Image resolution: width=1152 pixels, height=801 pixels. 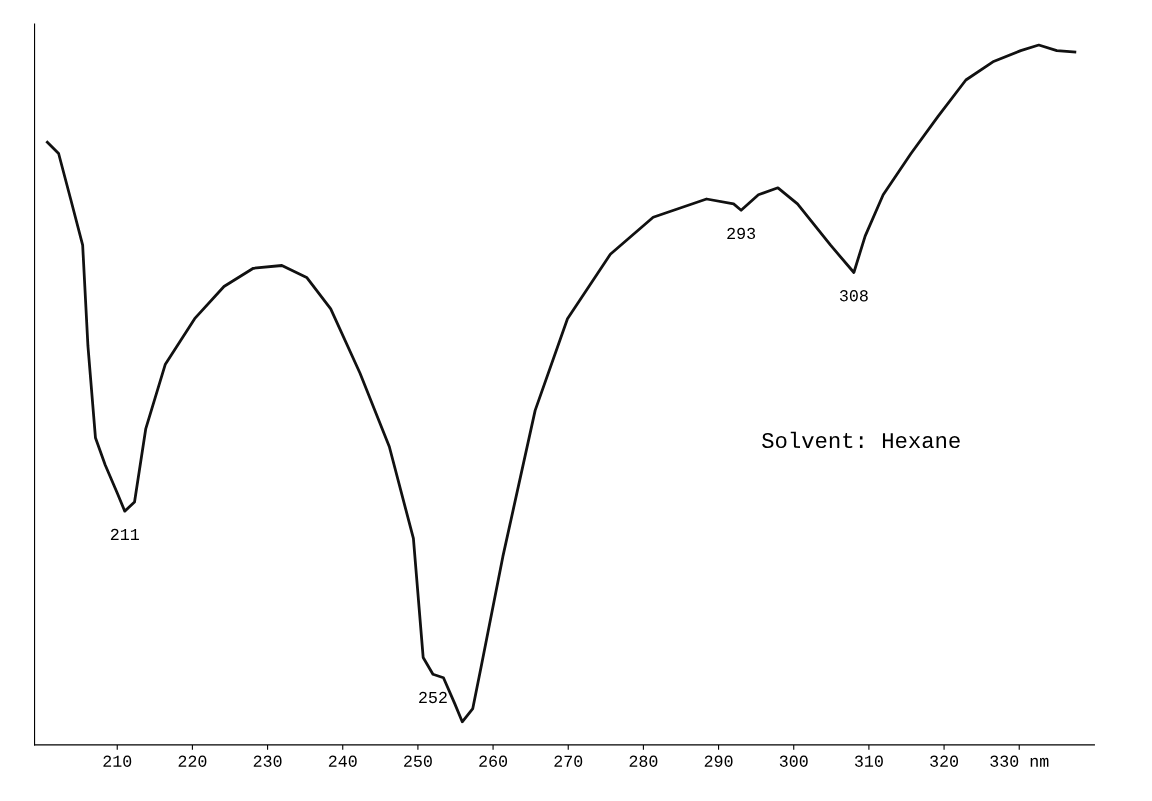 What do you see at coordinates (568, 761) in the screenshot?
I see `x-tick-label: 270` at bounding box center [568, 761].